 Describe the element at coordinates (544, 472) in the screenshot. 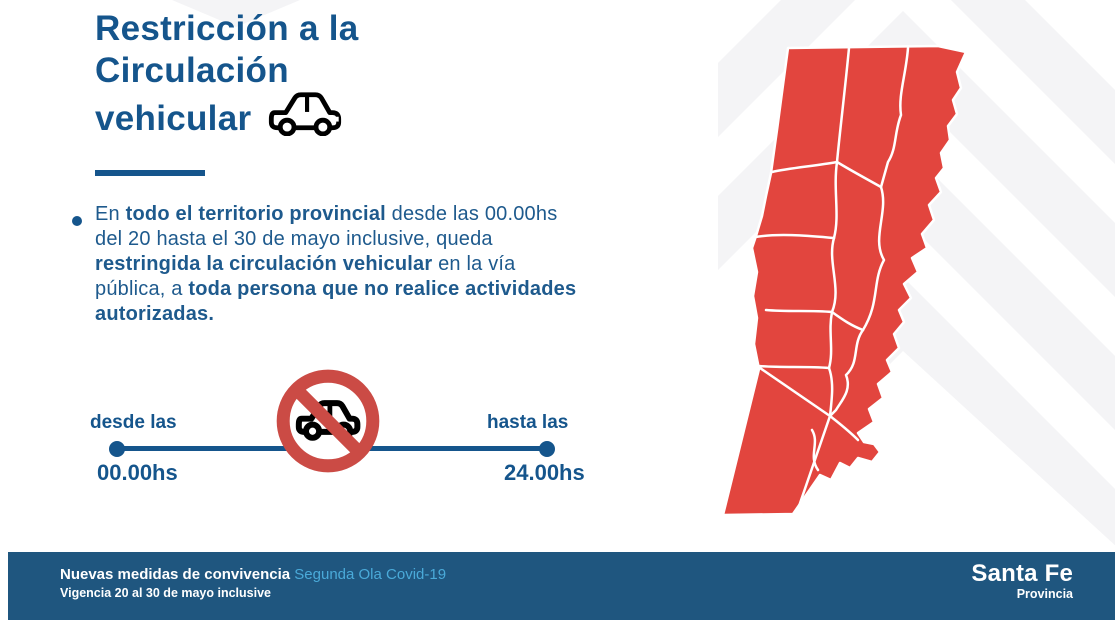

I see `to-time: 24.00hs` at that location.